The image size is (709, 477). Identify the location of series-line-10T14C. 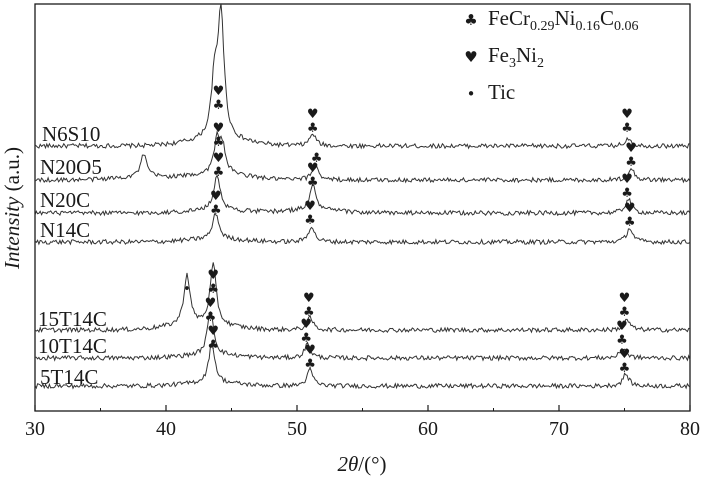
(363, 336).